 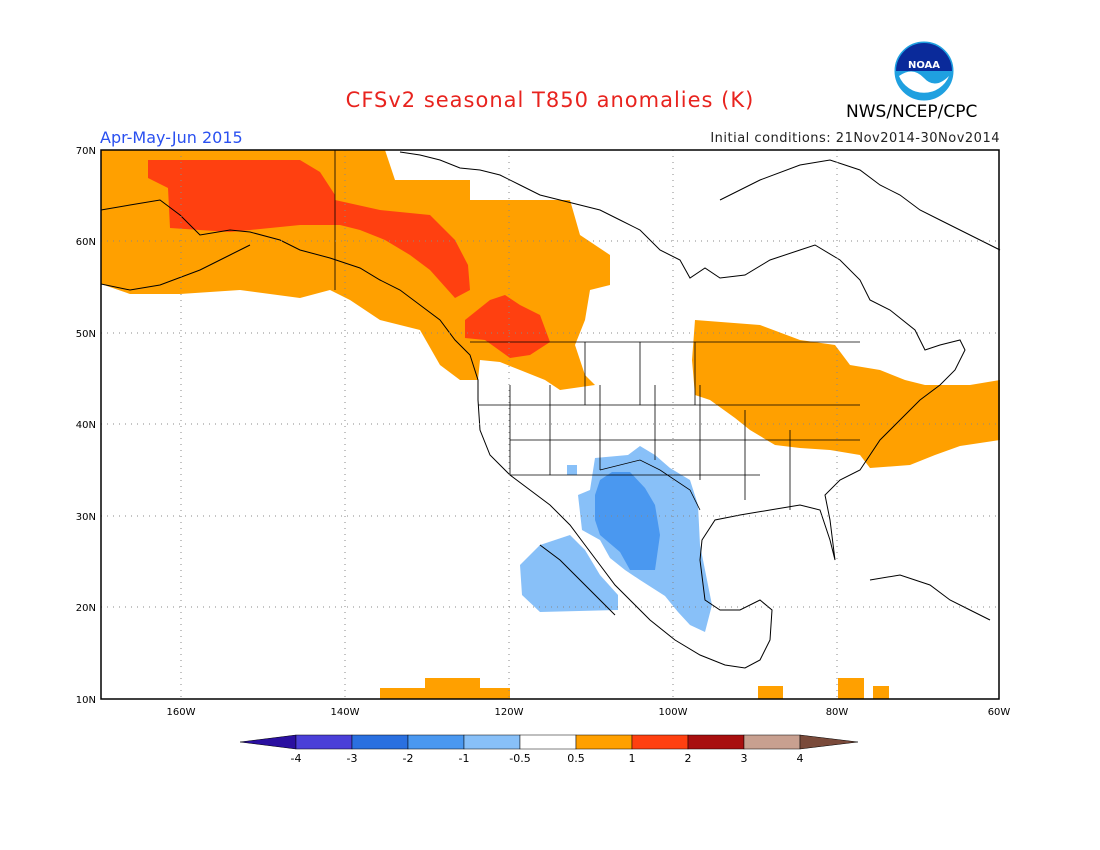 I want to click on lat-label: 50N, so click(x=86, y=334).